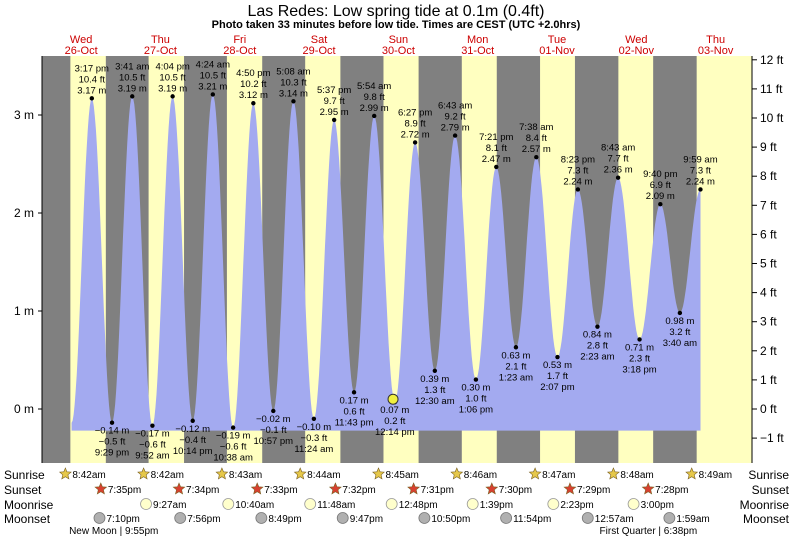 This screenshot has width=793, height=538. What do you see at coordinates (334, 101) in the screenshot?
I see `tide-ft-label: 9.7 ft` at bounding box center [334, 101].